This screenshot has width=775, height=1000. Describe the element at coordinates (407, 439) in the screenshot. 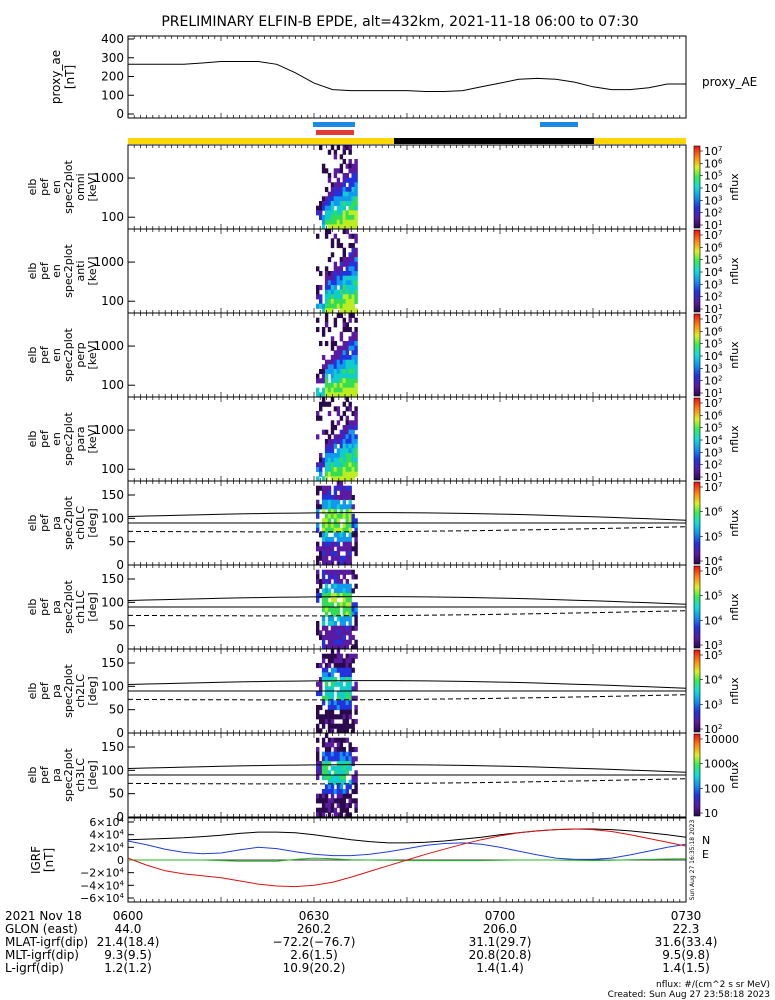

I see `para-frame` at that location.